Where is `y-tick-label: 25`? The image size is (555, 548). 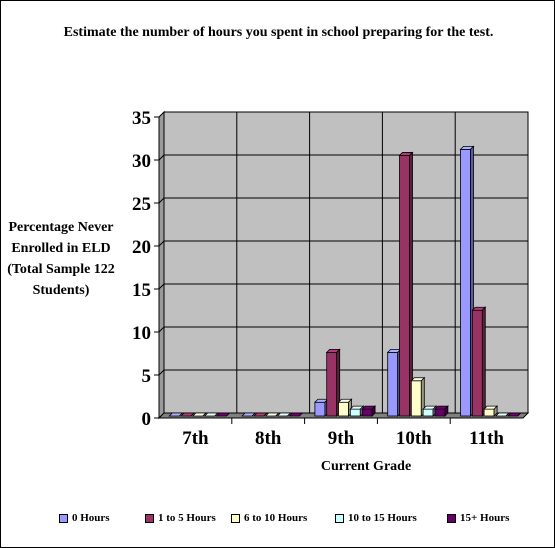 y-tick-label: 25 is located at coordinates (141, 204).